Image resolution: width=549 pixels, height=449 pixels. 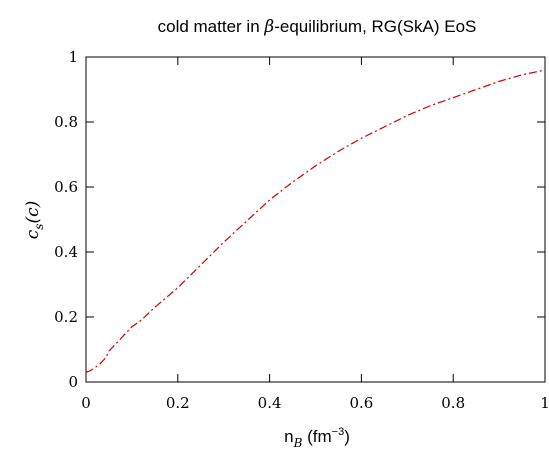 I want to click on y-axis-label: cs(c), so click(x=34, y=220).